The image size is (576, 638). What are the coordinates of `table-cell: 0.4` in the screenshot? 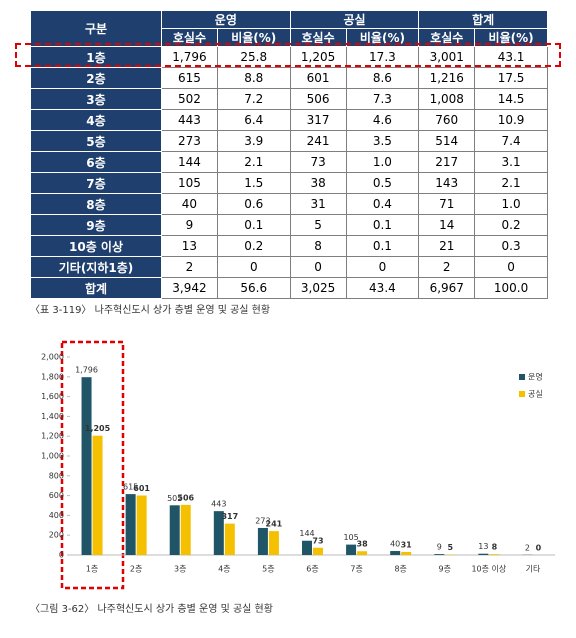 It's located at (382, 204).